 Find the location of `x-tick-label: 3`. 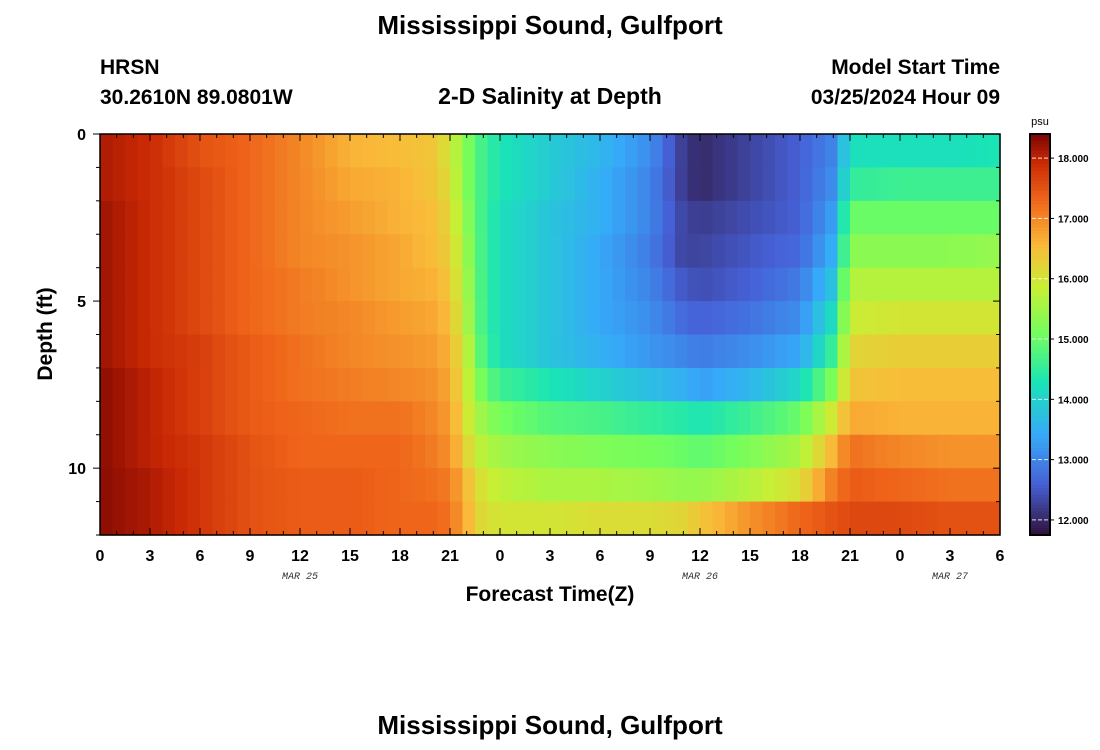

x-tick-label: 3 is located at coordinates (150, 556).